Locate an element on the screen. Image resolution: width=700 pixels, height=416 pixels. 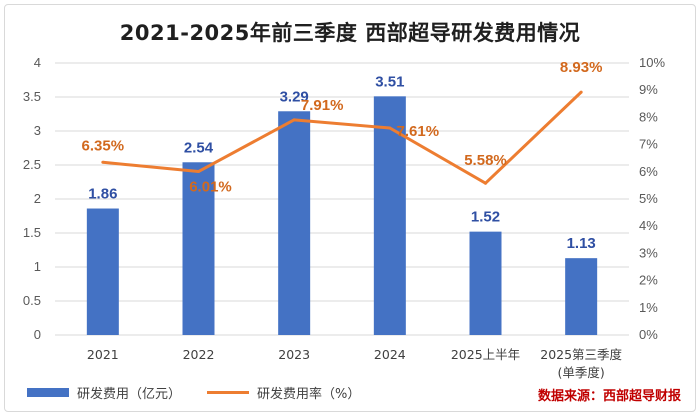
legend-item-line: 研发费用率（%） is located at coordinates (283, 392).